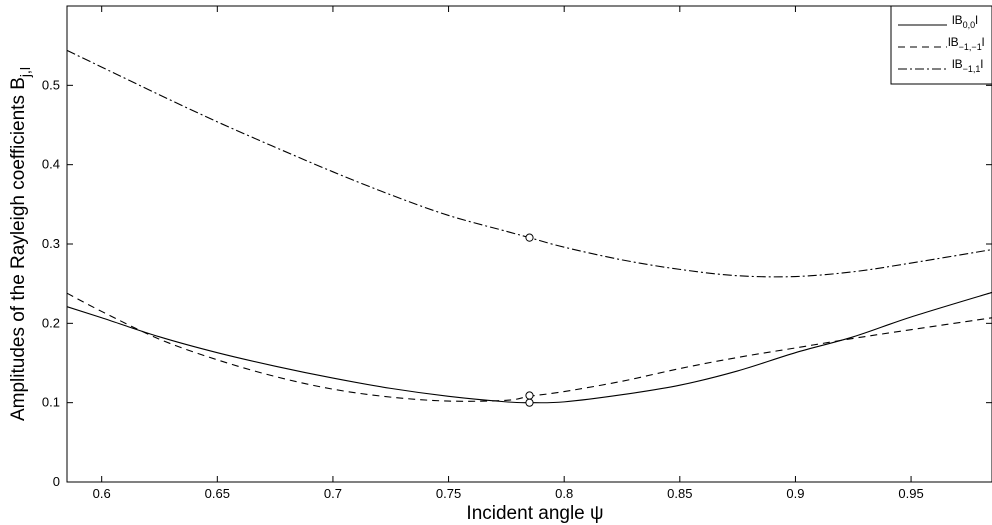  I want to click on x-tick-label: 0.7, so click(333, 493).